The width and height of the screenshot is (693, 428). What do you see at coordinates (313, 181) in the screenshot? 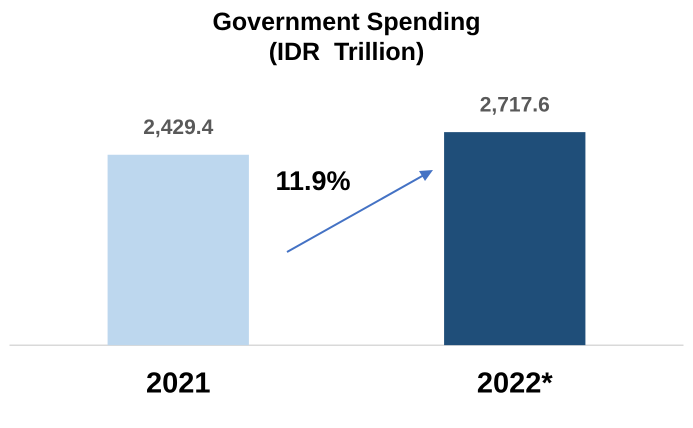
I see `annotation: 11.9%` at bounding box center [313, 181].